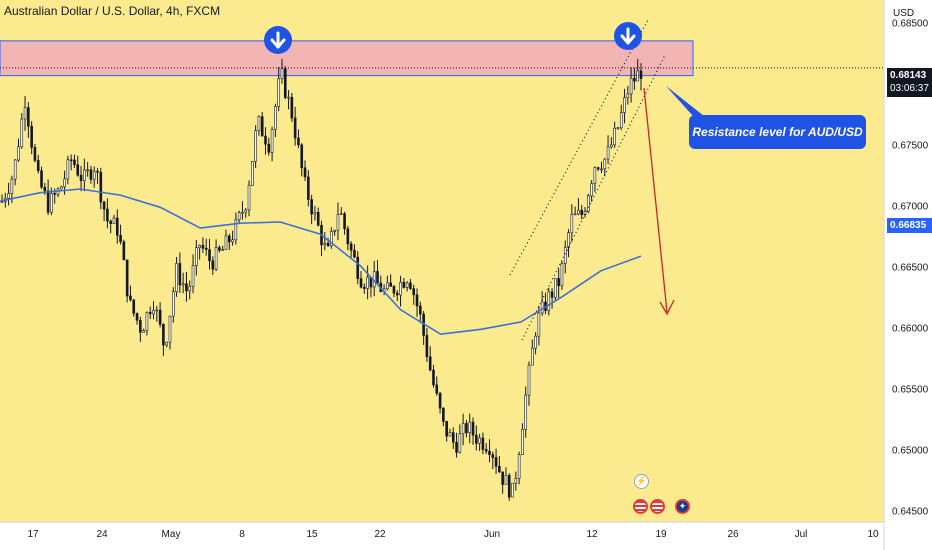  Describe the element at coordinates (661, 534) in the screenshot. I see `x-tick-label: 19` at that location.